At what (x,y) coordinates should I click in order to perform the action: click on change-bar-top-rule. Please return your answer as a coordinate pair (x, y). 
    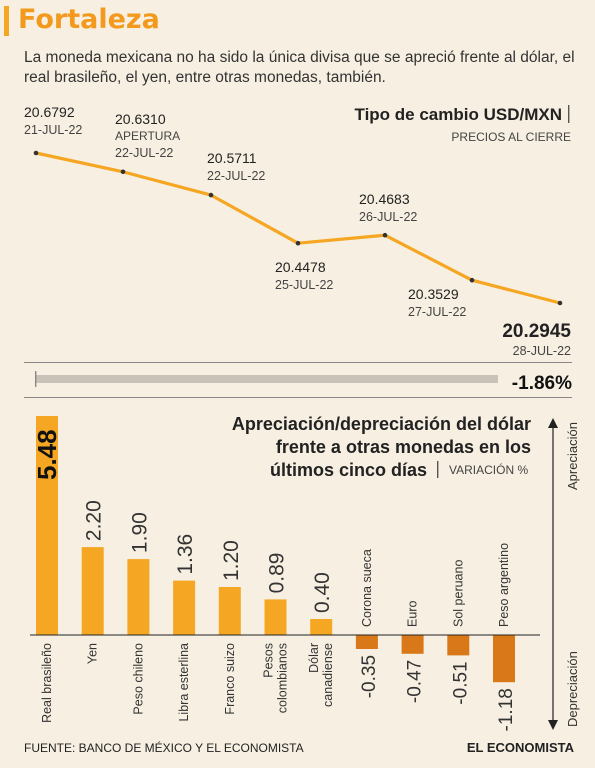
    Looking at the image, I should click on (298, 362).